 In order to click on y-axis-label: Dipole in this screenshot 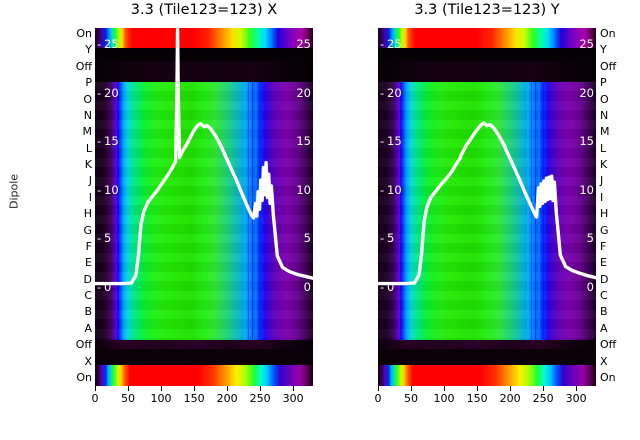, I will do `click(14, 191)`.